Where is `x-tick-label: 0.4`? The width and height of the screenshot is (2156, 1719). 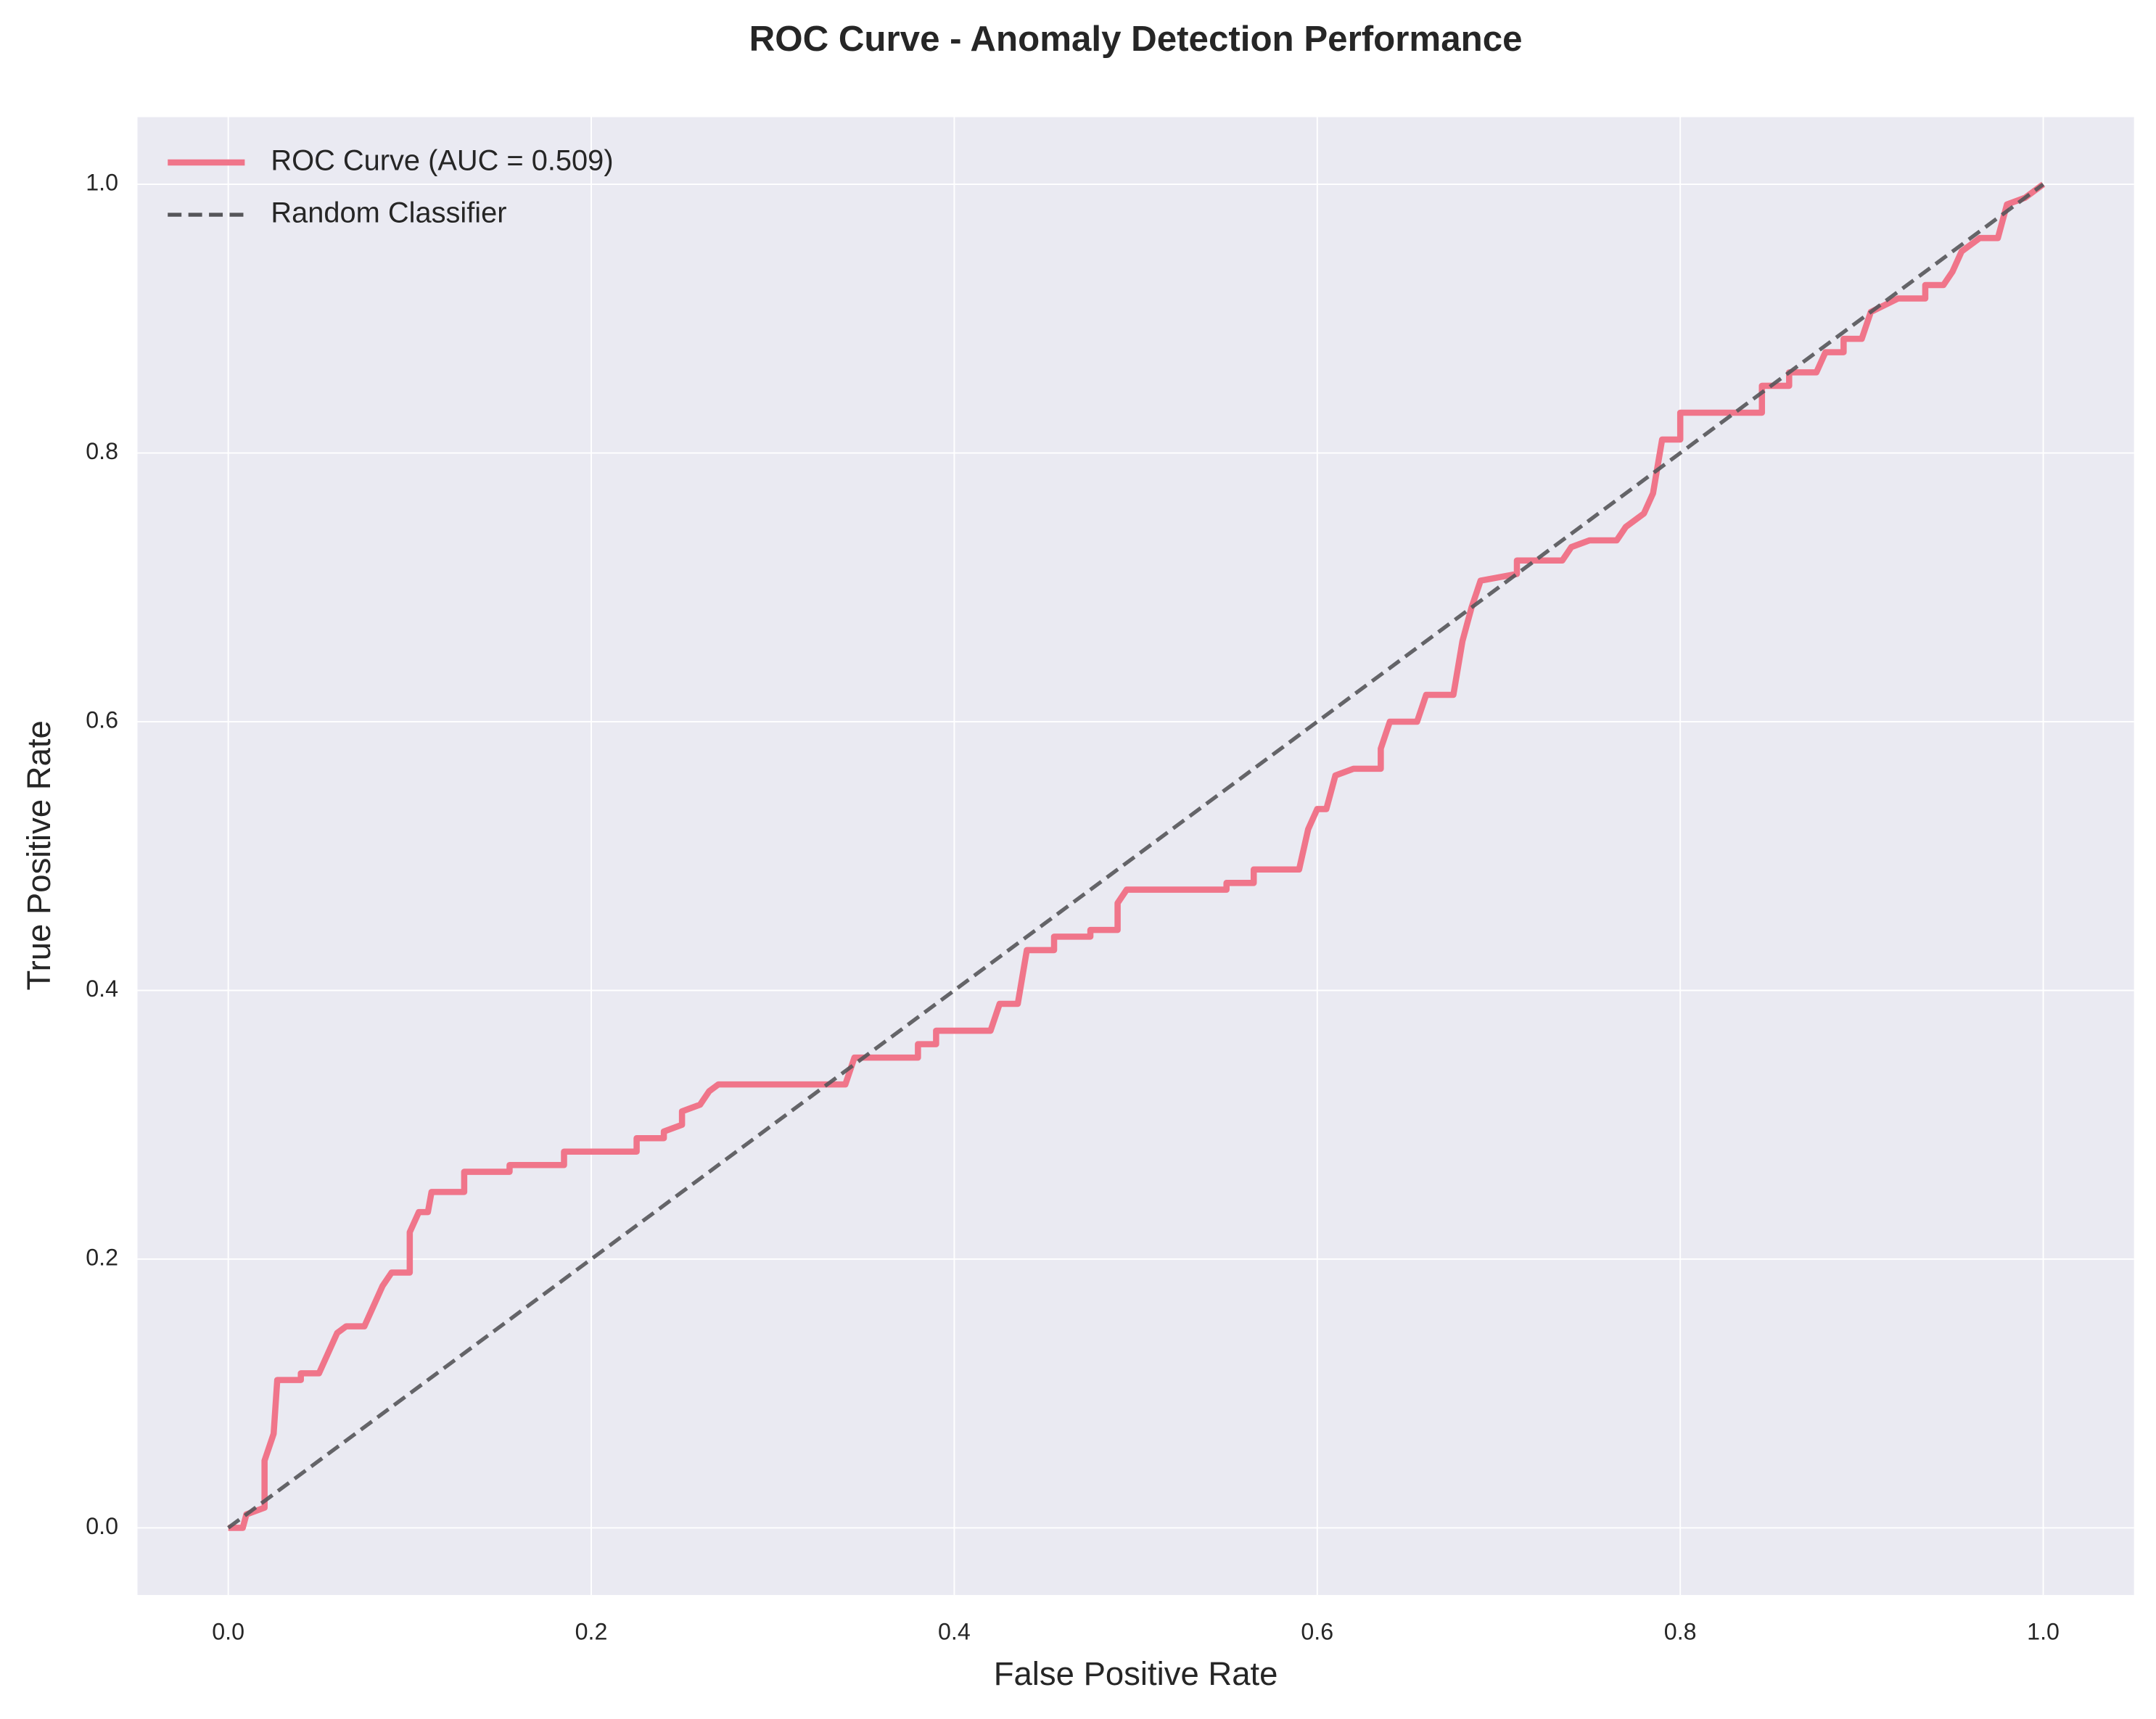
x-tick-label: 0.4 is located at coordinates (954, 1632).